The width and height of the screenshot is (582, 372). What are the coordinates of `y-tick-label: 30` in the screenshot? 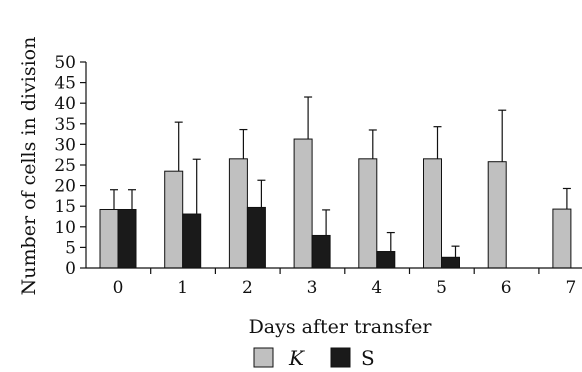 It's located at (65, 145).